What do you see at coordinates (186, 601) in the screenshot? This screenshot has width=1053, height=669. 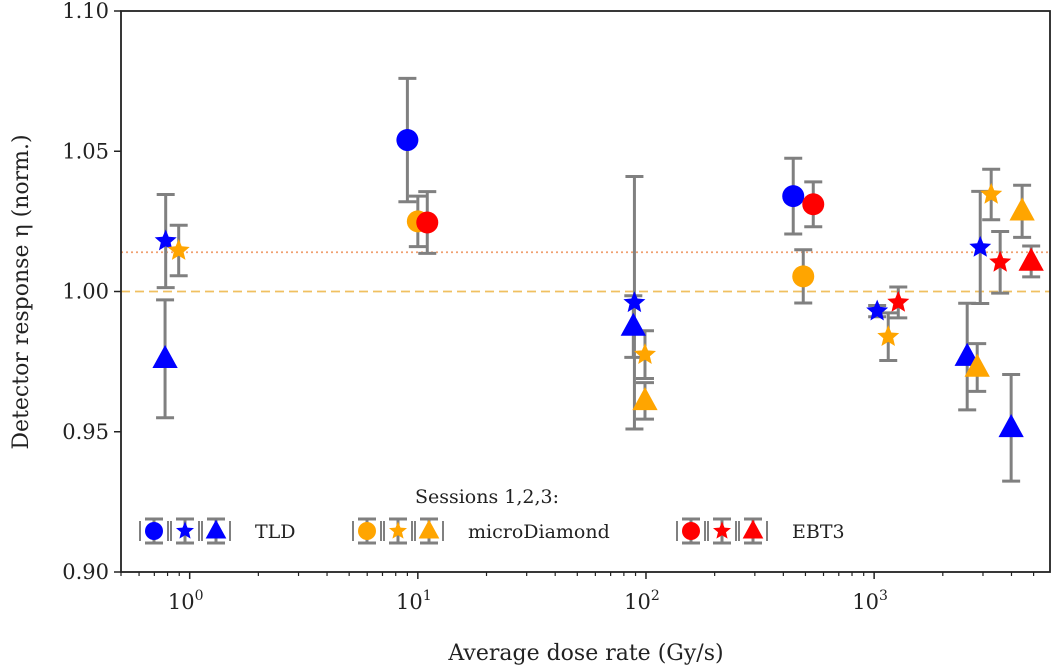 I see `x-tick-label: 10⁰` at bounding box center [186, 601].